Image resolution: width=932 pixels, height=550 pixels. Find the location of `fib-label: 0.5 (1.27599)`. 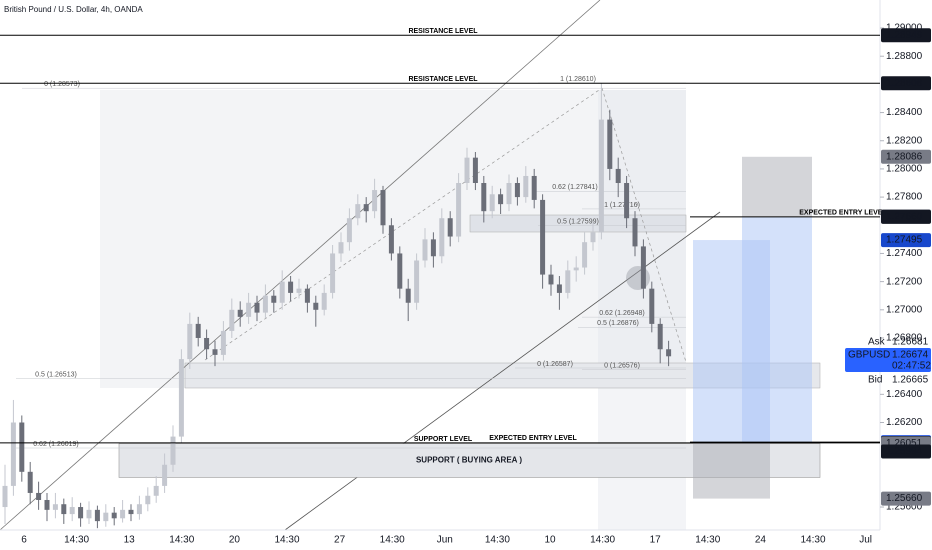

fib-label: 0.5 (1.27599) is located at coordinates (578, 221).